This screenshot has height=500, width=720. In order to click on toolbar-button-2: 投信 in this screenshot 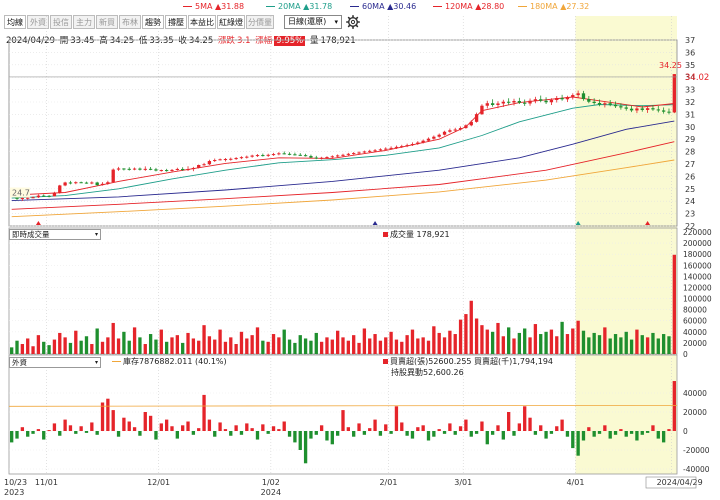, I will do `click(61, 22)`.